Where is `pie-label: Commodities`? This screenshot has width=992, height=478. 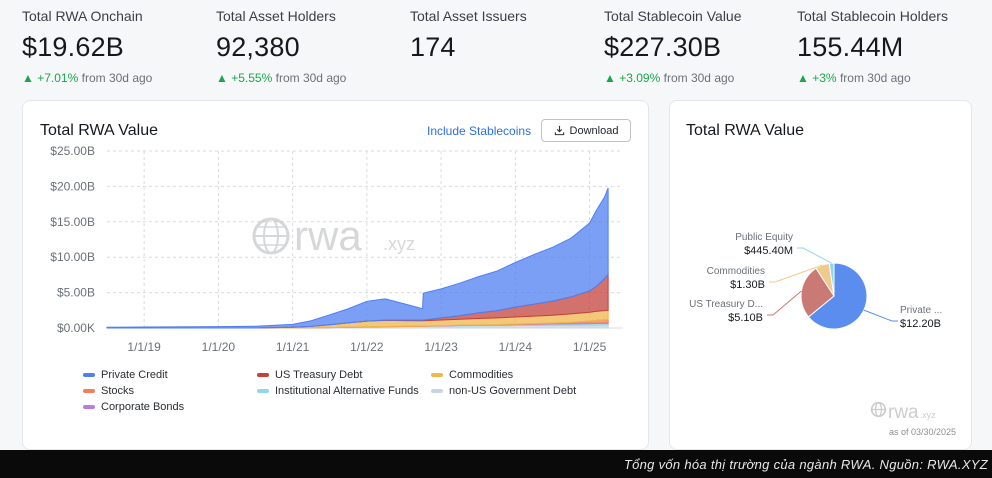
pie-label: Commodities is located at coordinates (736, 271).